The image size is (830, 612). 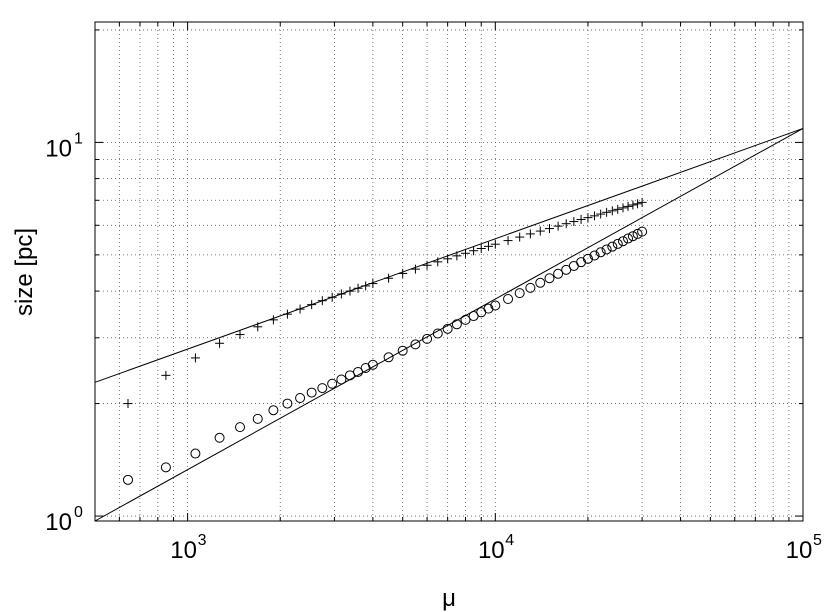 I want to click on x-tick-exponent: 5, so click(x=817, y=540).